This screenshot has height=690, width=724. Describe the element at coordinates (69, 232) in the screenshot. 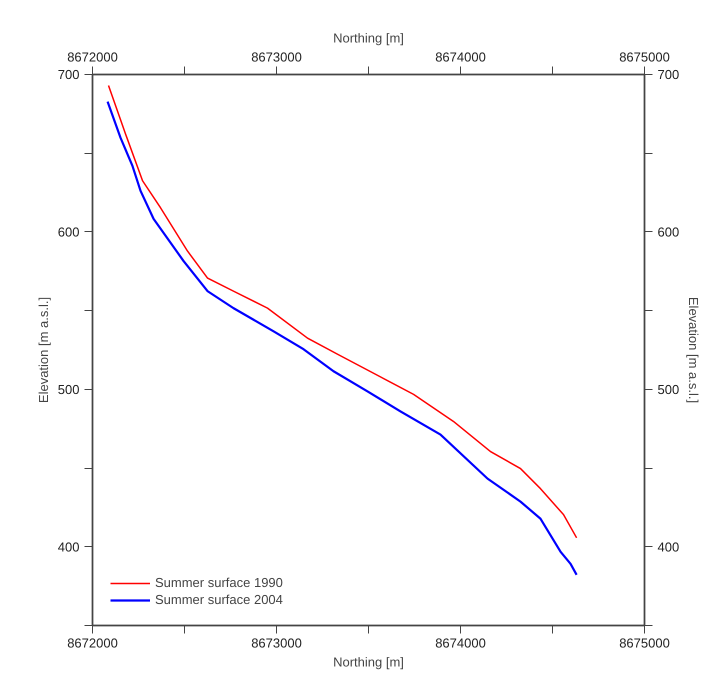

I see `y-tick-label: 600` at that location.